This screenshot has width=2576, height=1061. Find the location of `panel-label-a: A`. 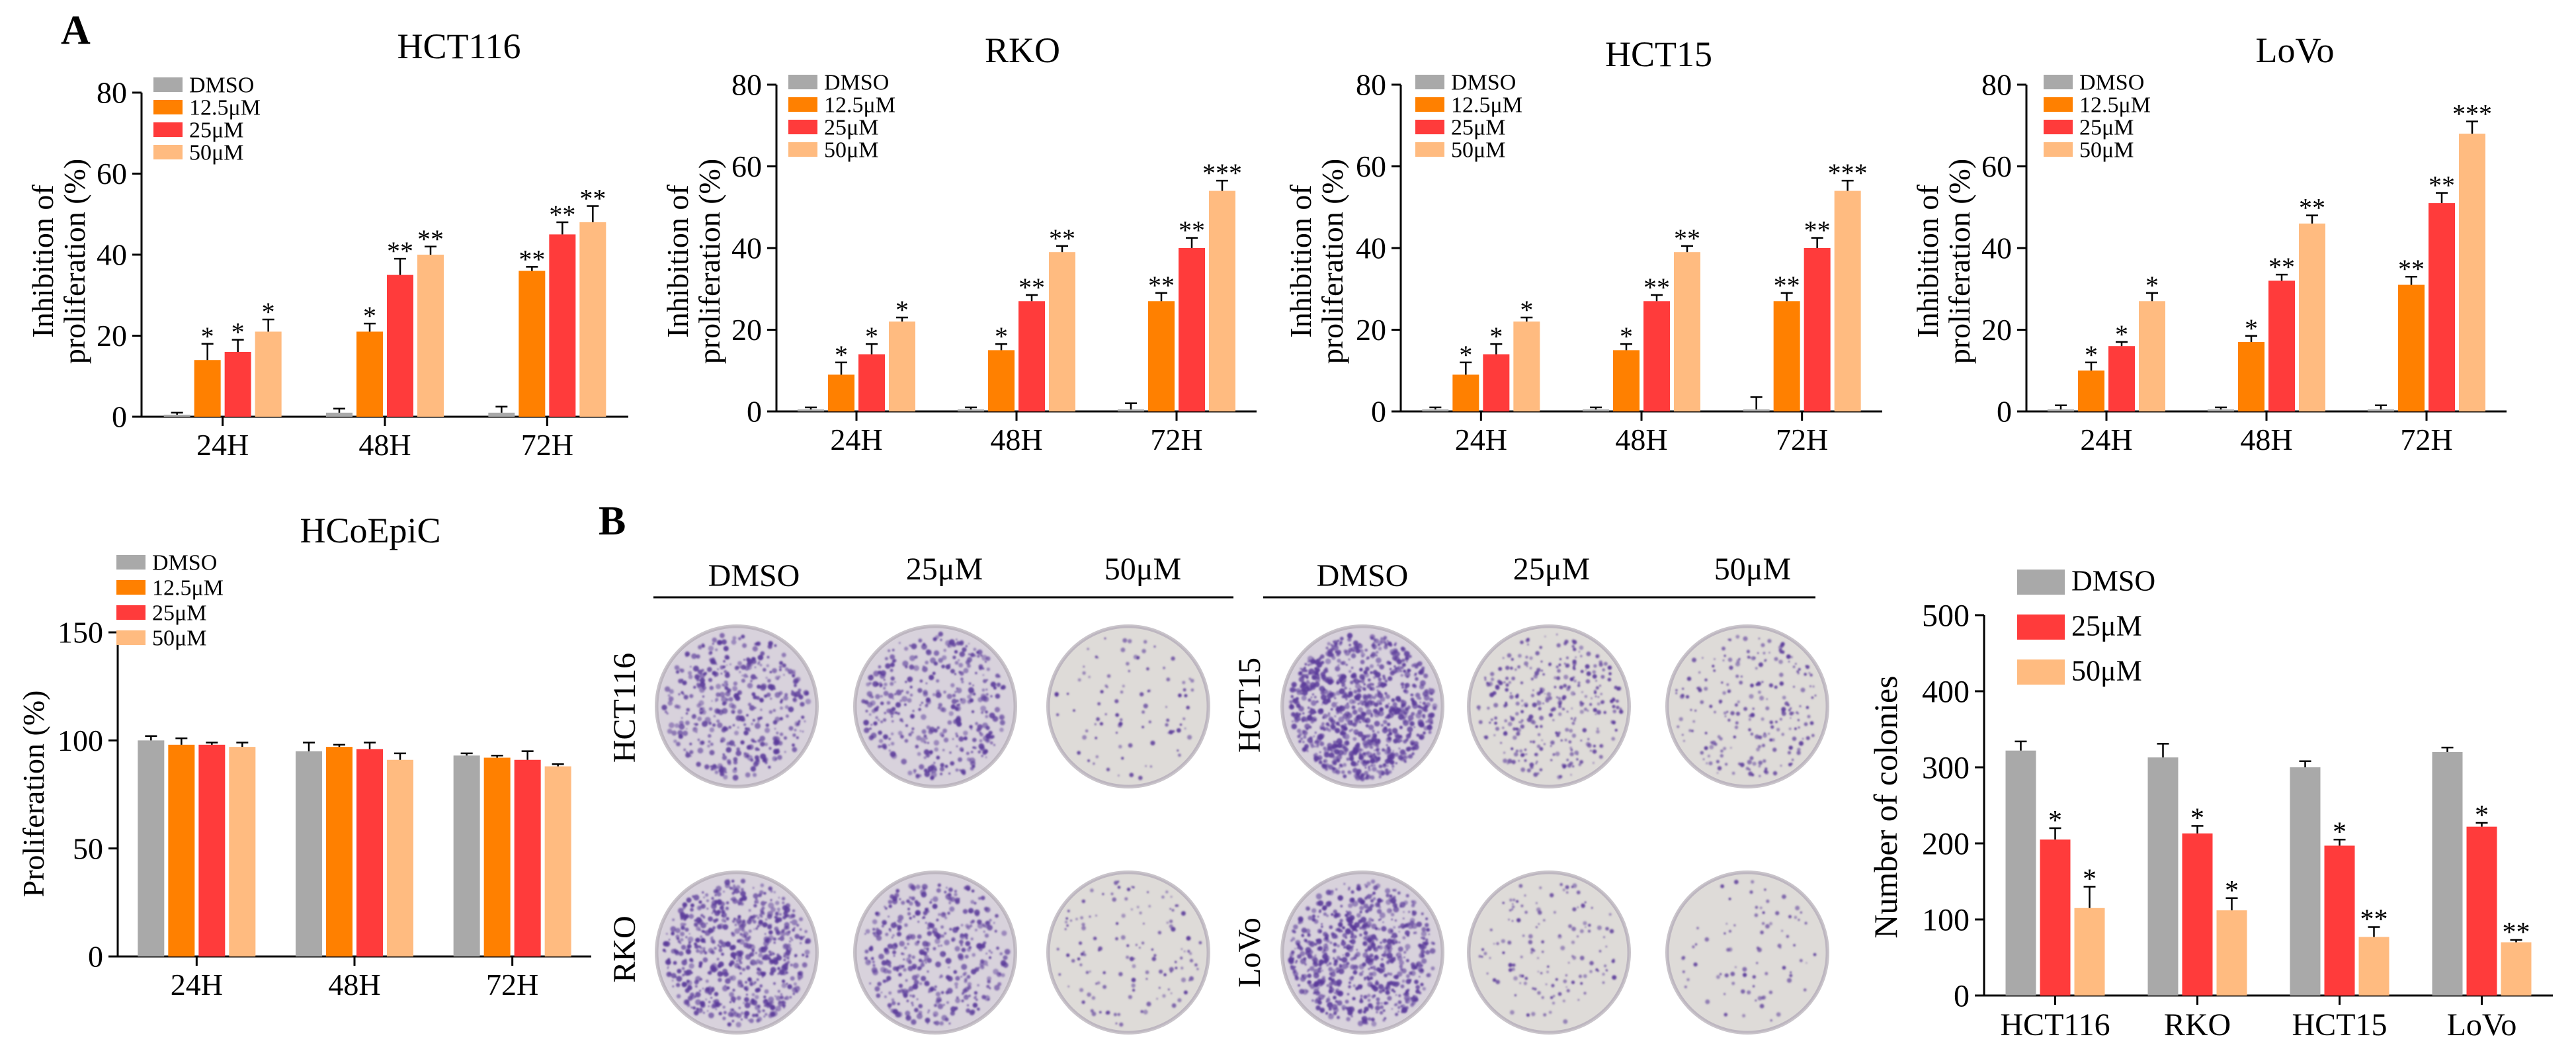

panel-label-a: A is located at coordinates (76, 31).